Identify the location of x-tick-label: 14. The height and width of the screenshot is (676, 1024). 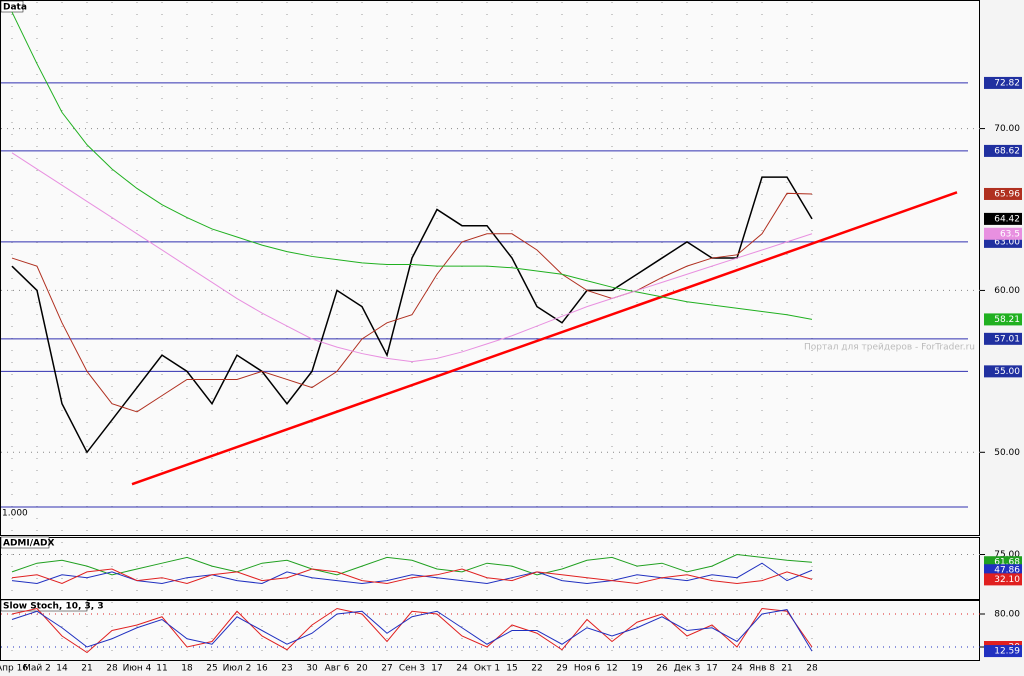
(62, 669).